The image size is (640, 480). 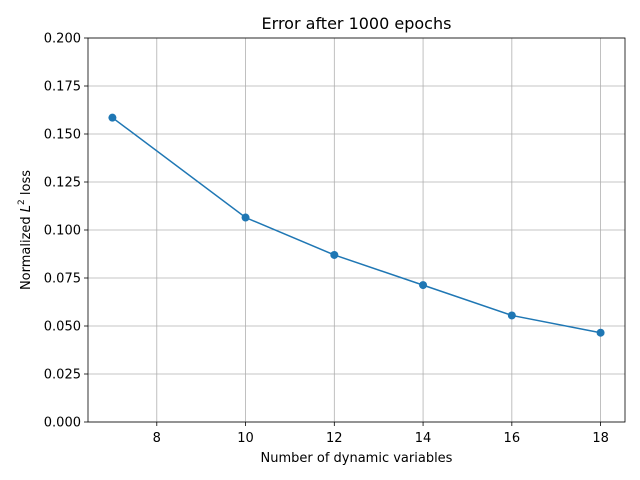 What do you see at coordinates (26, 208) in the screenshot?
I see `y-axis-label-symbol: L` at bounding box center [26, 208].